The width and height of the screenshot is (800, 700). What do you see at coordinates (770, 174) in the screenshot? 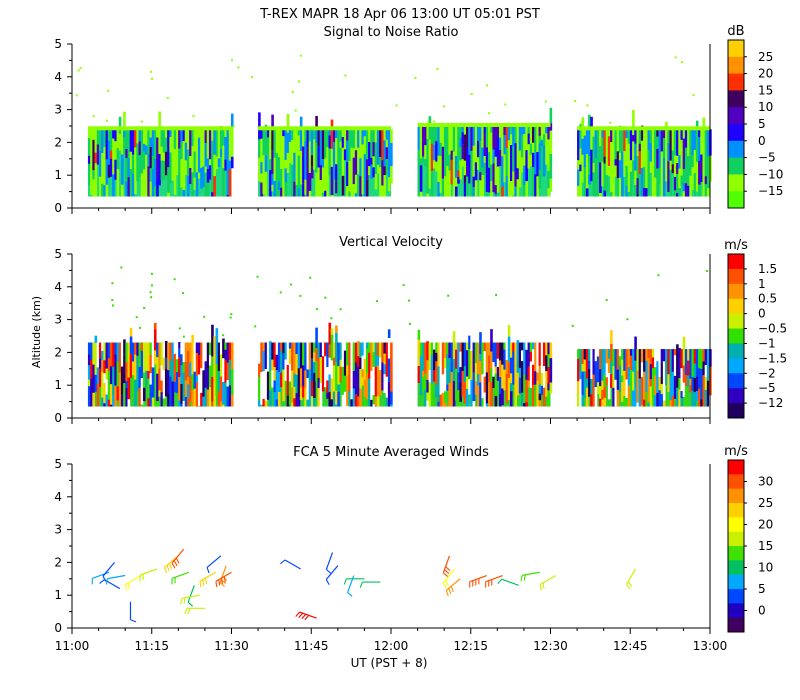
I see `colorbar-label: −10` at bounding box center [770, 174].